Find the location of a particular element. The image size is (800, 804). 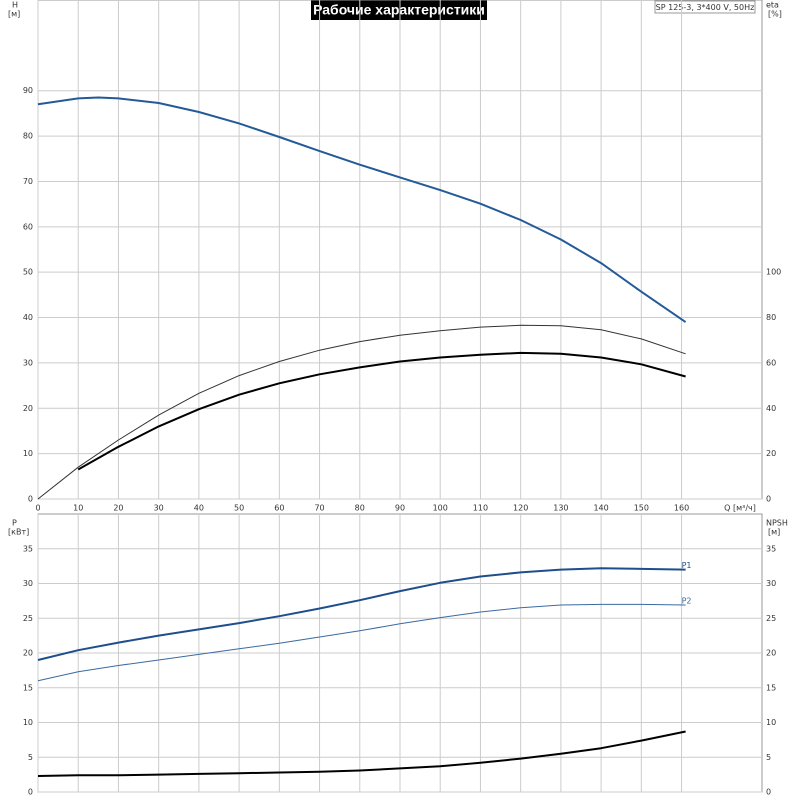

y2-tick-label: 30 is located at coordinates (771, 583).